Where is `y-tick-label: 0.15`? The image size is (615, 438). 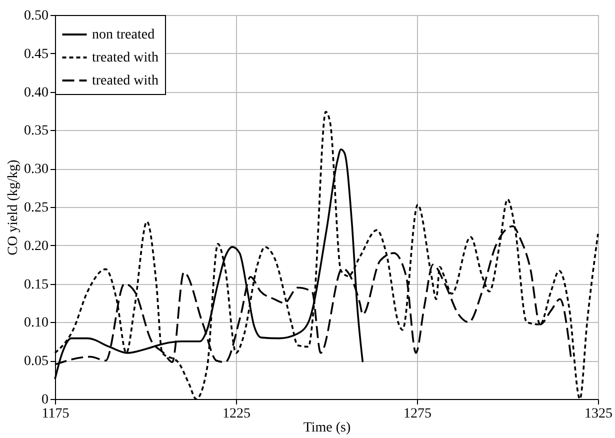 y-tick-label: 0.15 is located at coordinates (36, 284).